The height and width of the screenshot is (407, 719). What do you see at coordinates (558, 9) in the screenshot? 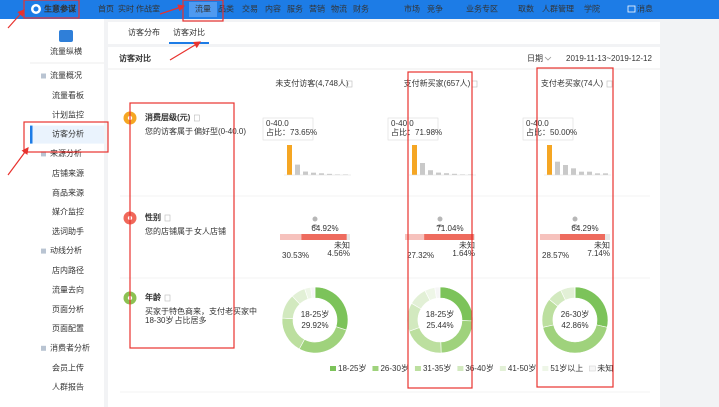
I see `nav-item: 人群管理` at bounding box center [558, 9].